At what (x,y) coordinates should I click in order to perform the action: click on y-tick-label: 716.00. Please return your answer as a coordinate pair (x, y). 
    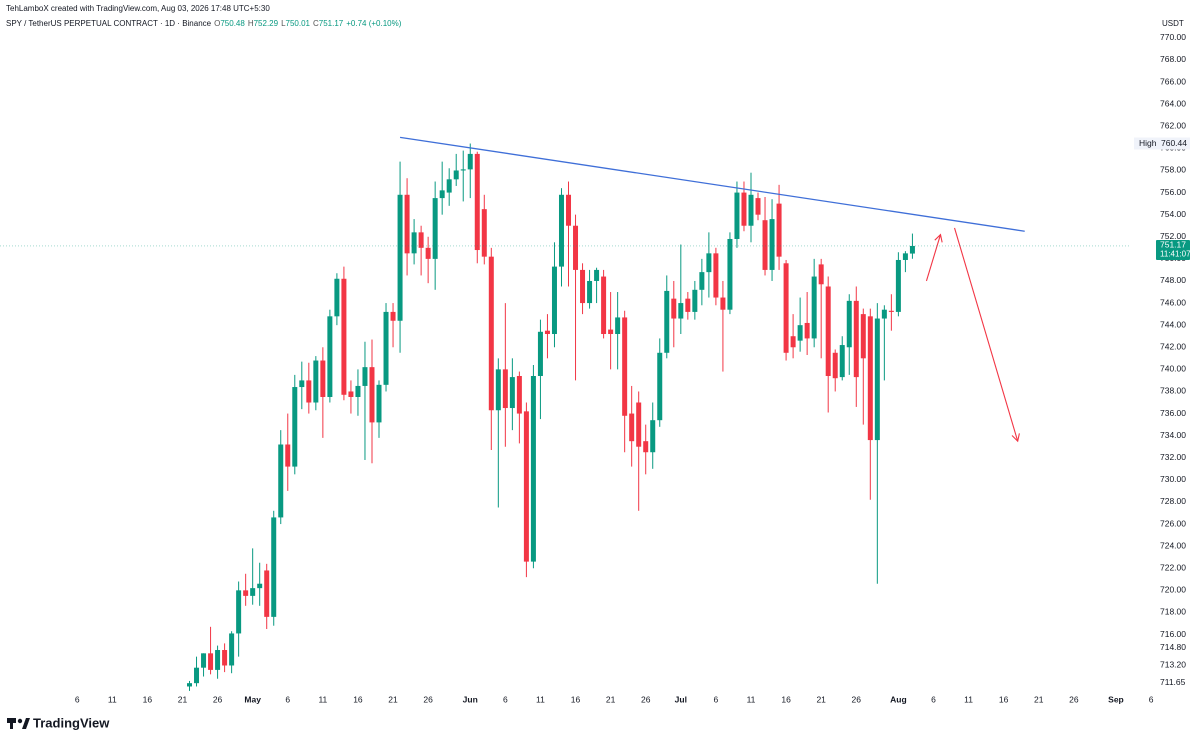
    Looking at the image, I should click on (1173, 634).